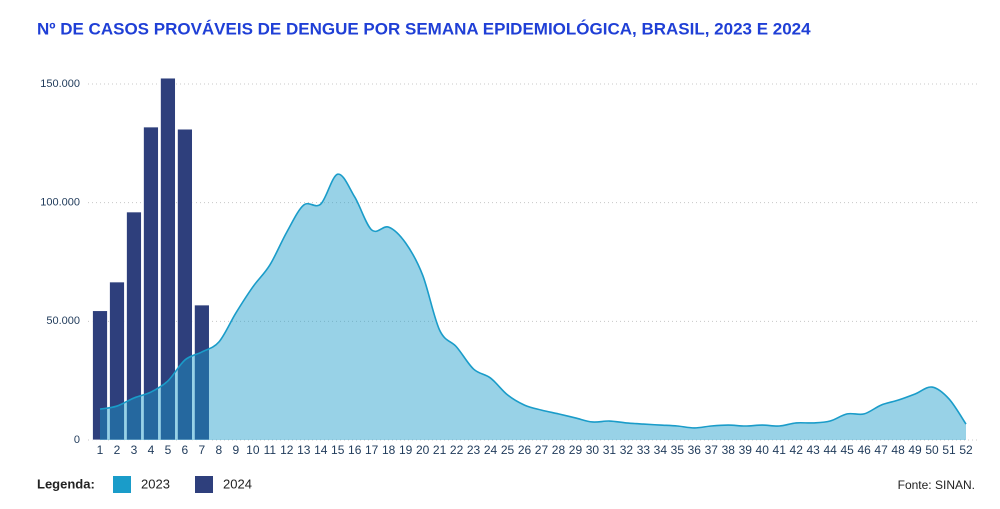  Describe the element at coordinates (355, 450) in the screenshot. I see `x-tick-label: 16` at that location.